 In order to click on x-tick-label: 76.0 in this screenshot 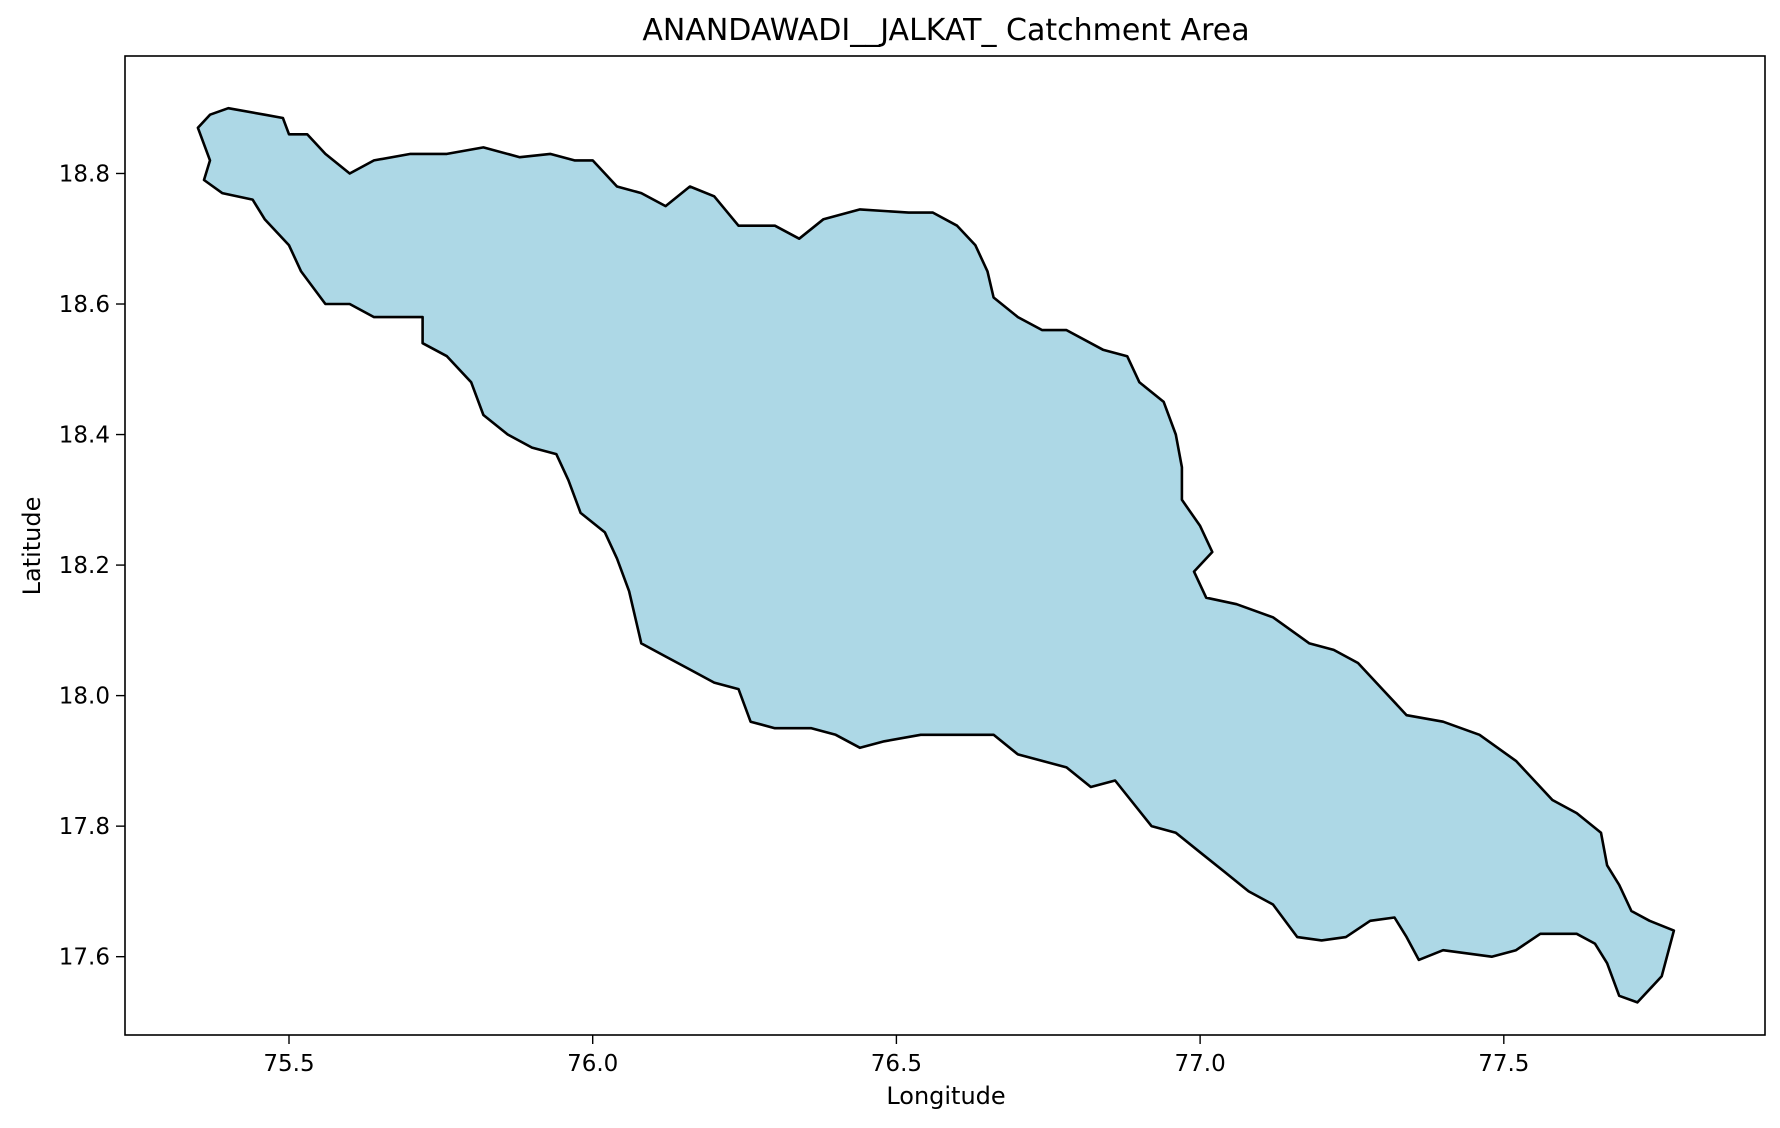, I will do `click(592, 1064)`.